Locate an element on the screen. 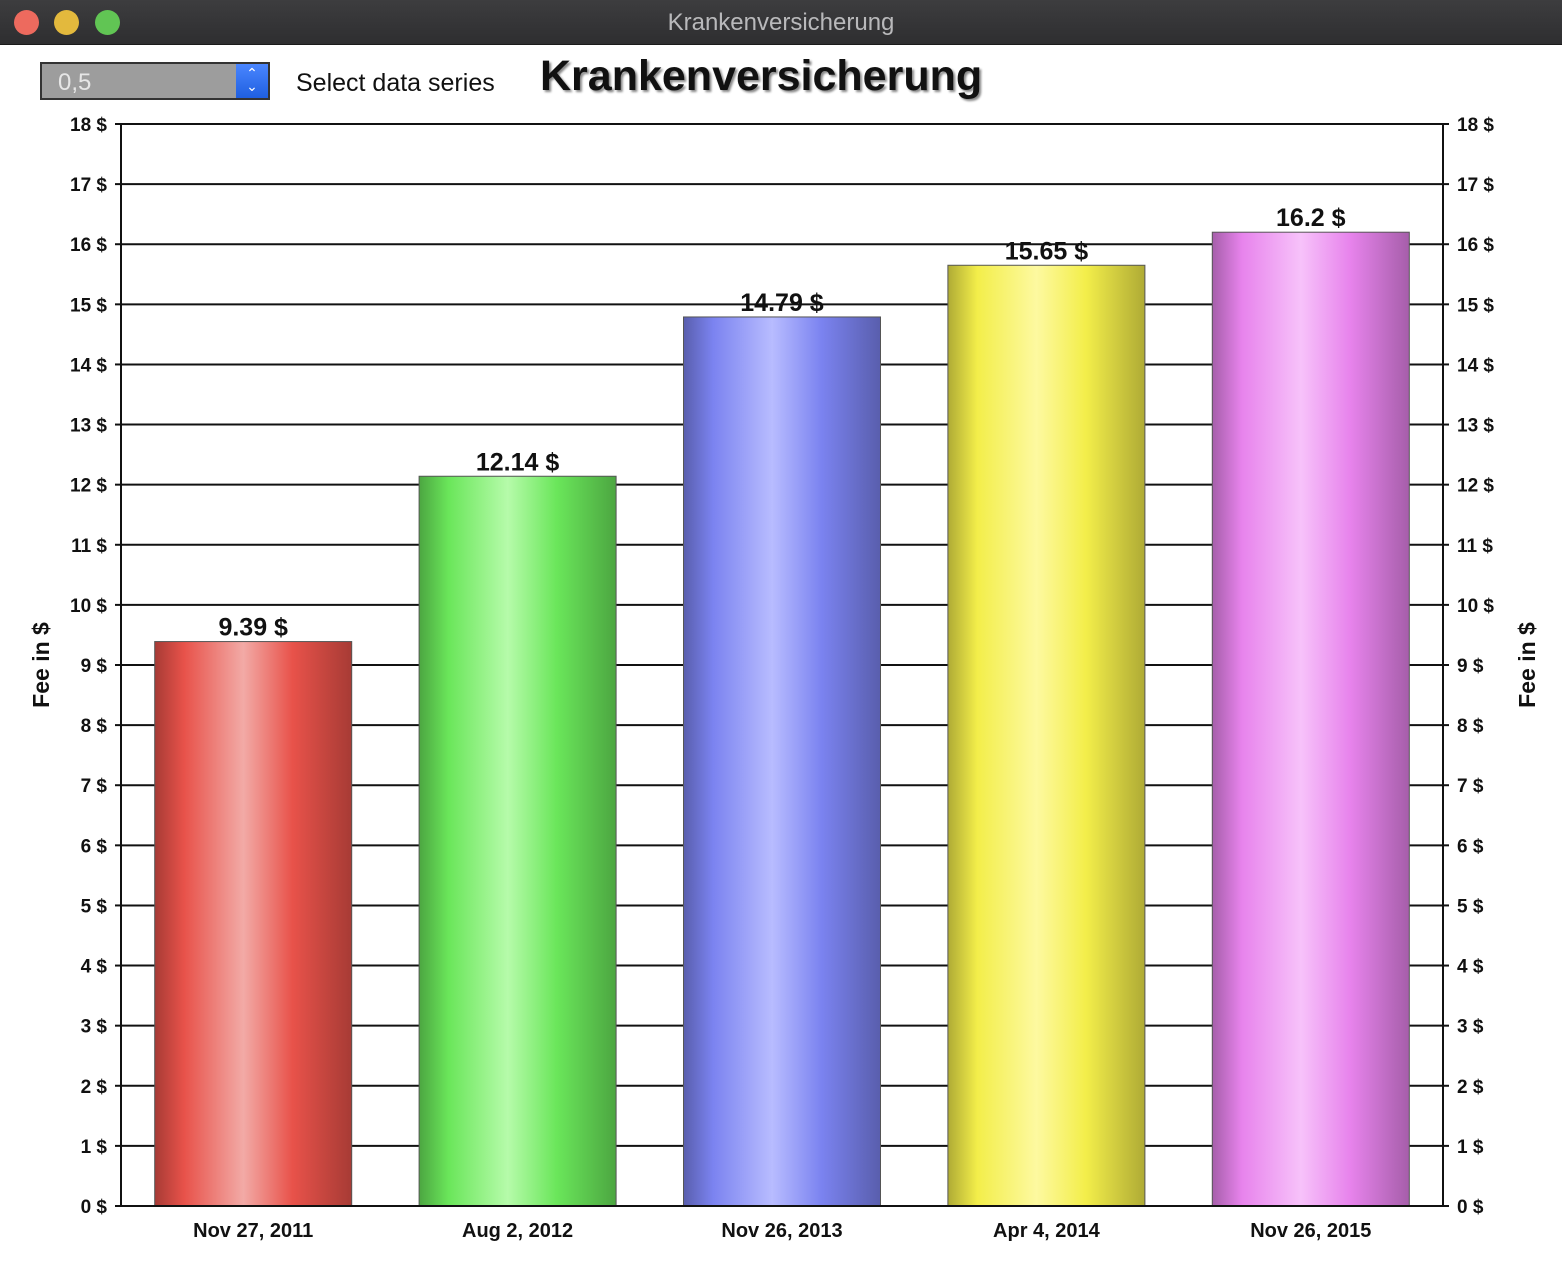 The image size is (1562, 1286). y-tick-label-right: 13 $ is located at coordinates (1475, 426).